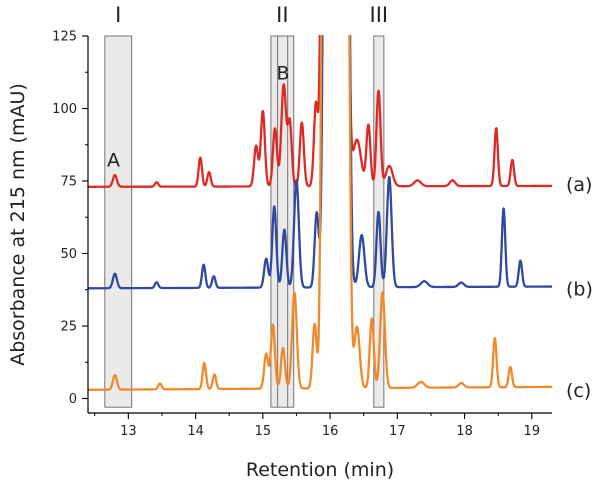 This screenshot has height=484, width=600. Describe the element at coordinates (68, 327) in the screenshot. I see `y-tick-label-25: 25` at that location.